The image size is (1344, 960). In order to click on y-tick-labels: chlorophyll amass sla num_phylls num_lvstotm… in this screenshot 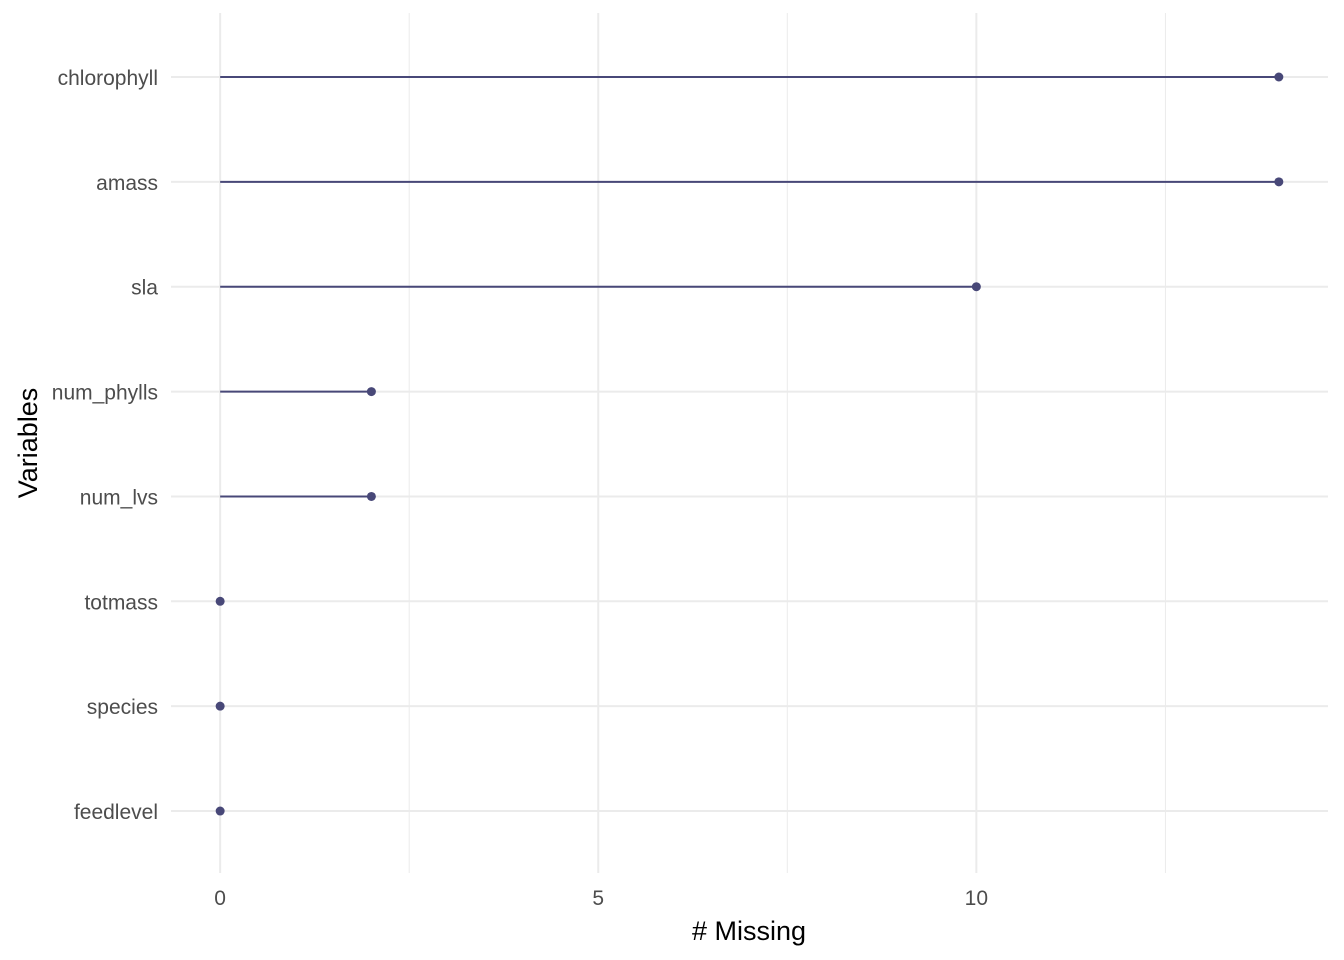, I will do `click(105, 445)`.